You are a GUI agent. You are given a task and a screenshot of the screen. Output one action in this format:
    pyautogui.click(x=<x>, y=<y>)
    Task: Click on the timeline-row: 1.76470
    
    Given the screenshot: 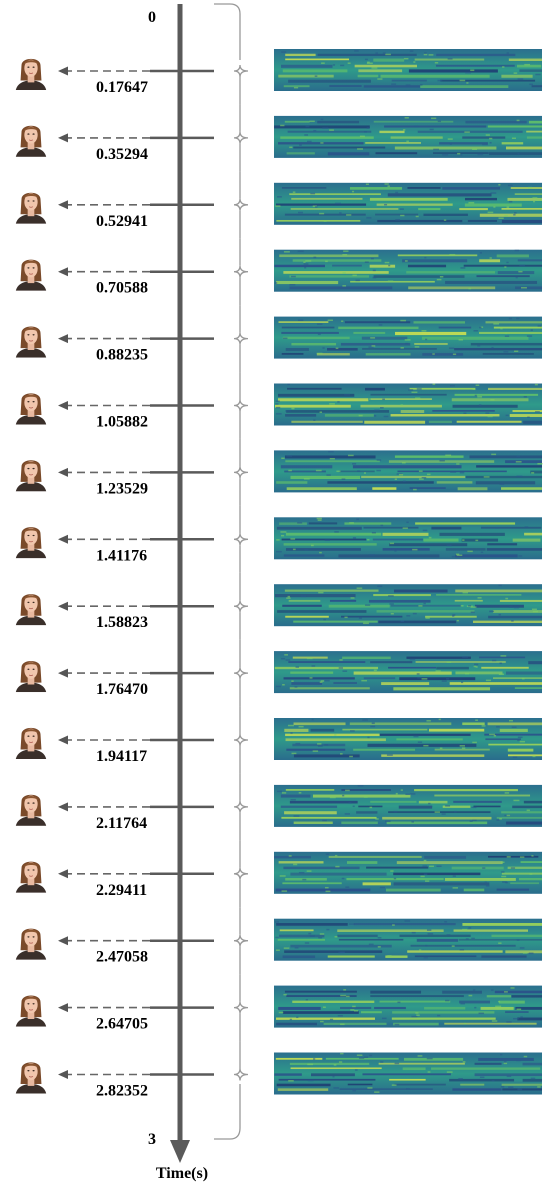 What is the action you would take?
    pyautogui.click(x=277, y=673)
    